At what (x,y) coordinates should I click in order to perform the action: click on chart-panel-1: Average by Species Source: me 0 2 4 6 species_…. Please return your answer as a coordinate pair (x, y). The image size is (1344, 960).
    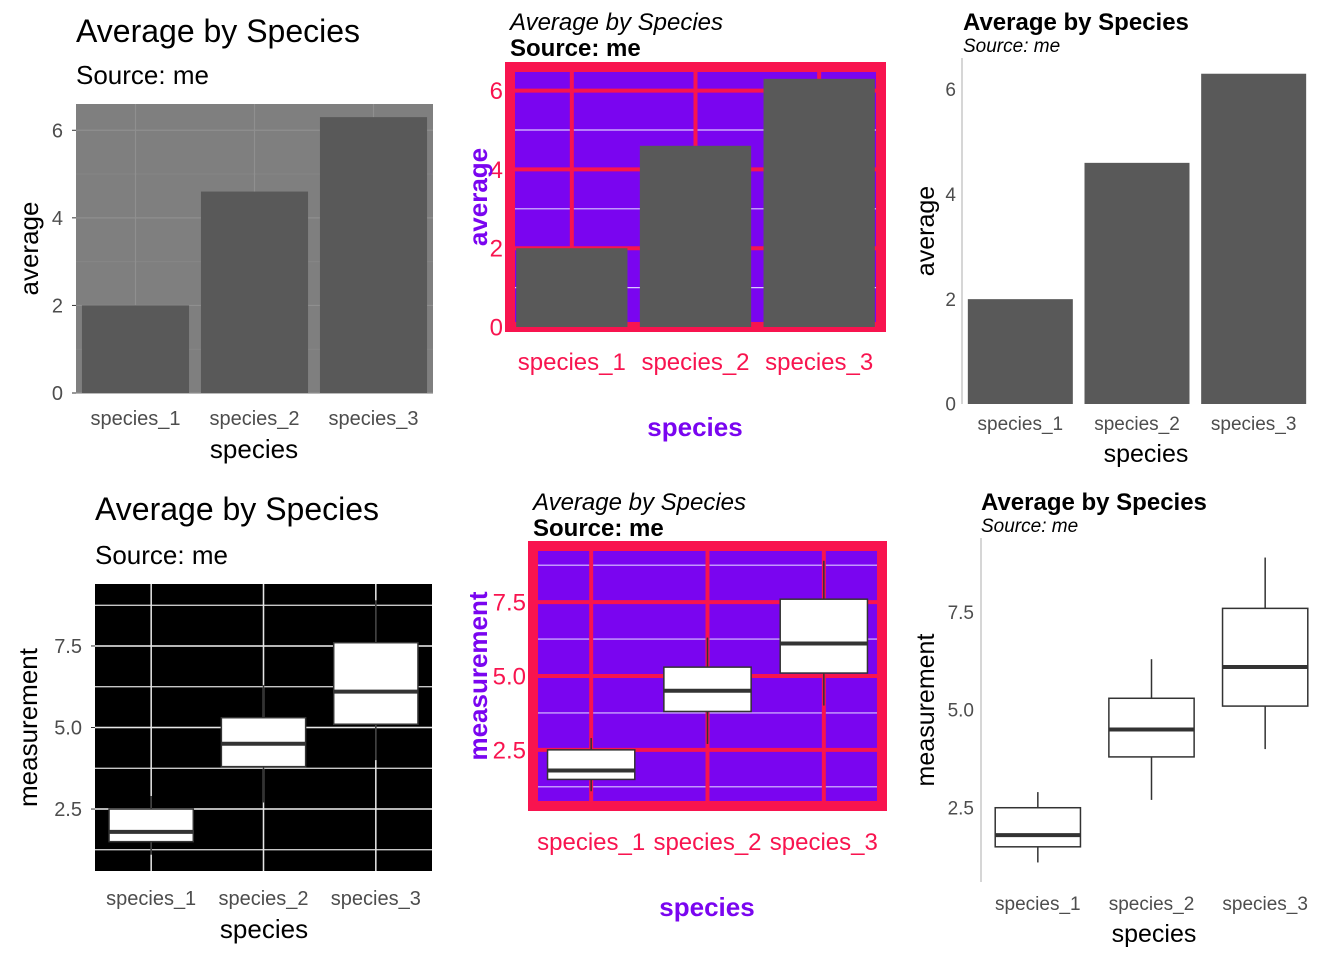
    Looking at the image, I should click on (223, 238).